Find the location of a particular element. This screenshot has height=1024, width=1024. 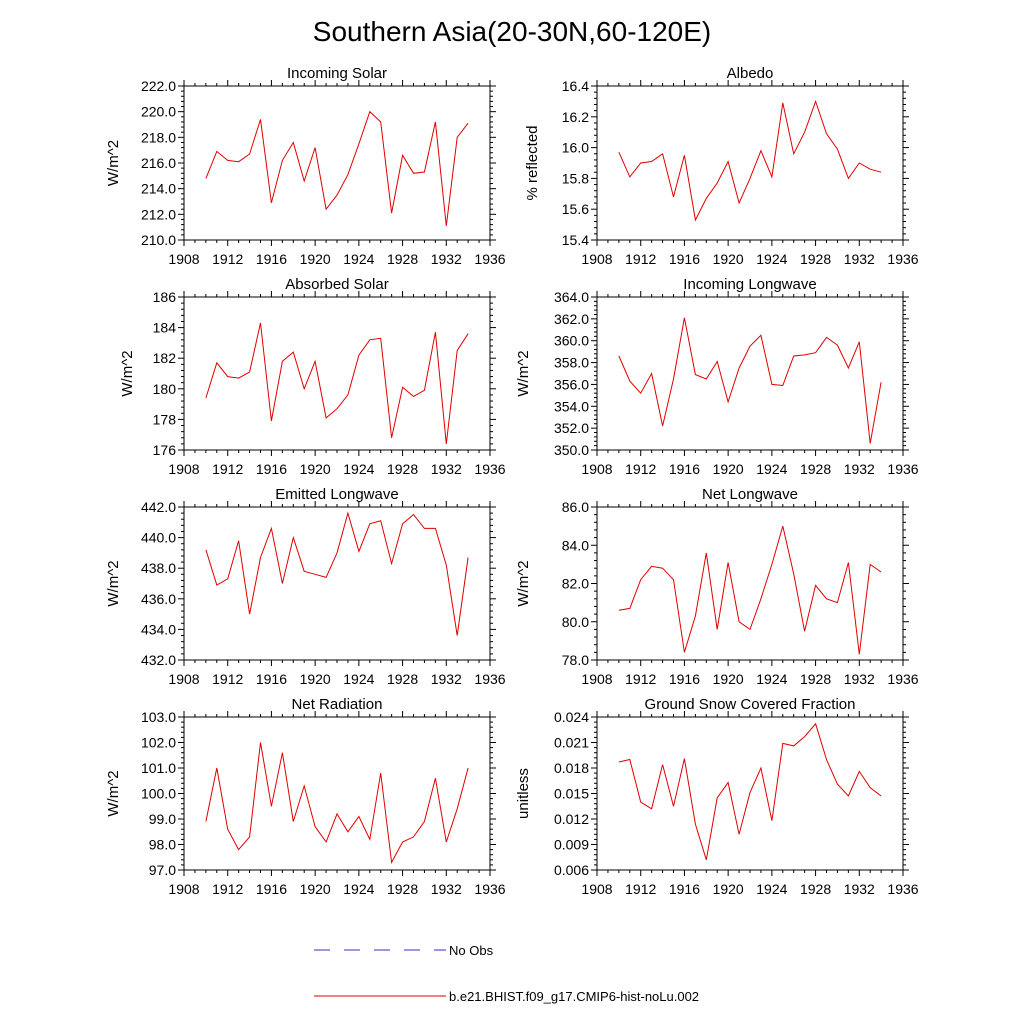

y-tick-label: 220.0 is located at coordinates (158, 112).